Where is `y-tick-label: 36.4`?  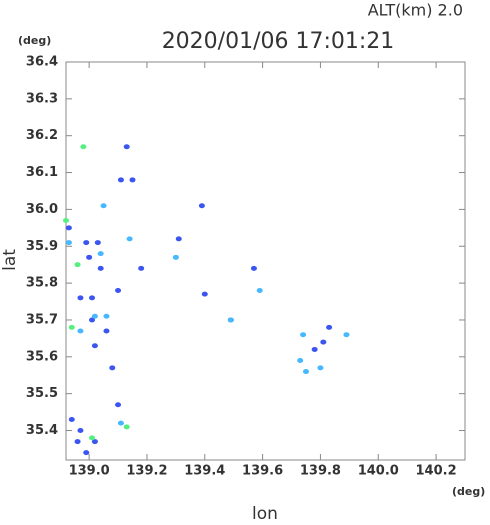
y-tick-label: 36.4 is located at coordinates (42, 62).